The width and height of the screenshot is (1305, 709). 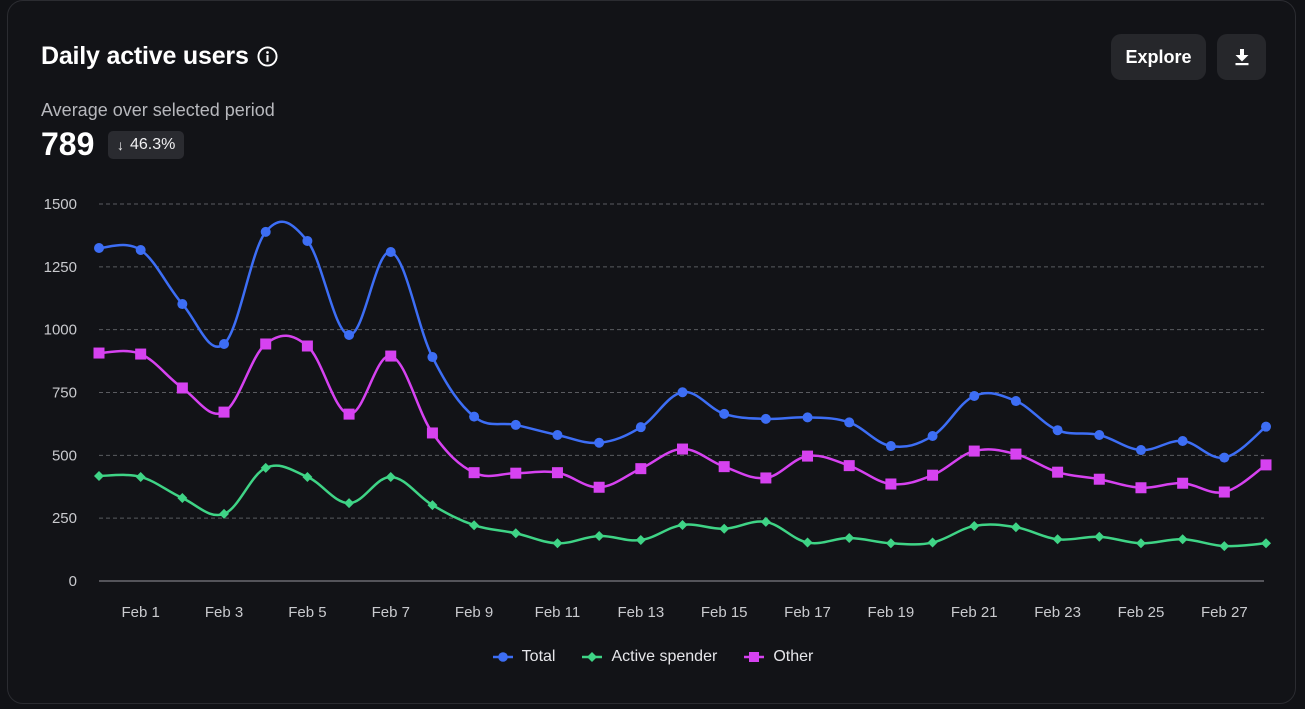 I want to click on diamond-marker-icon, so click(x=592, y=657).